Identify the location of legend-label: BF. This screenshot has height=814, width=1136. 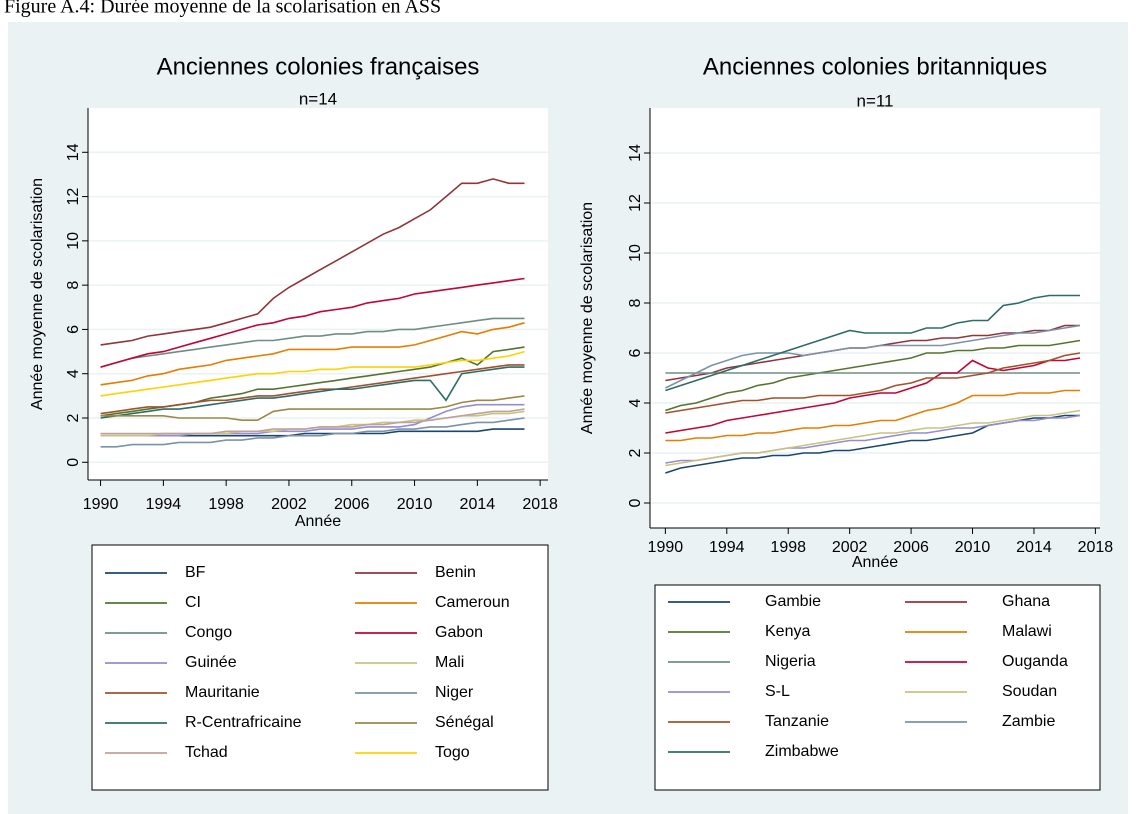
(195, 572).